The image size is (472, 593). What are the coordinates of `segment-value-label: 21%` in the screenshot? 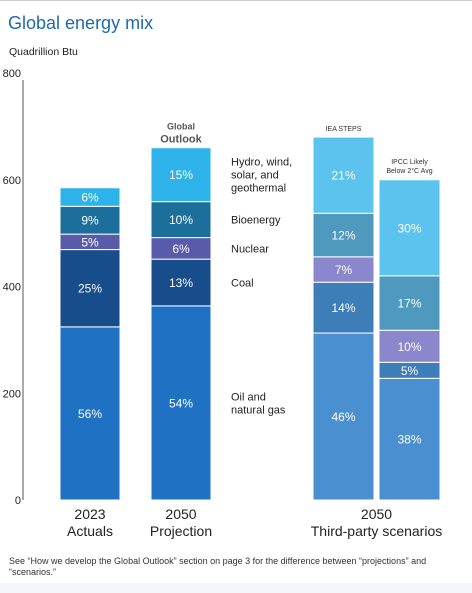 It's located at (343, 176).